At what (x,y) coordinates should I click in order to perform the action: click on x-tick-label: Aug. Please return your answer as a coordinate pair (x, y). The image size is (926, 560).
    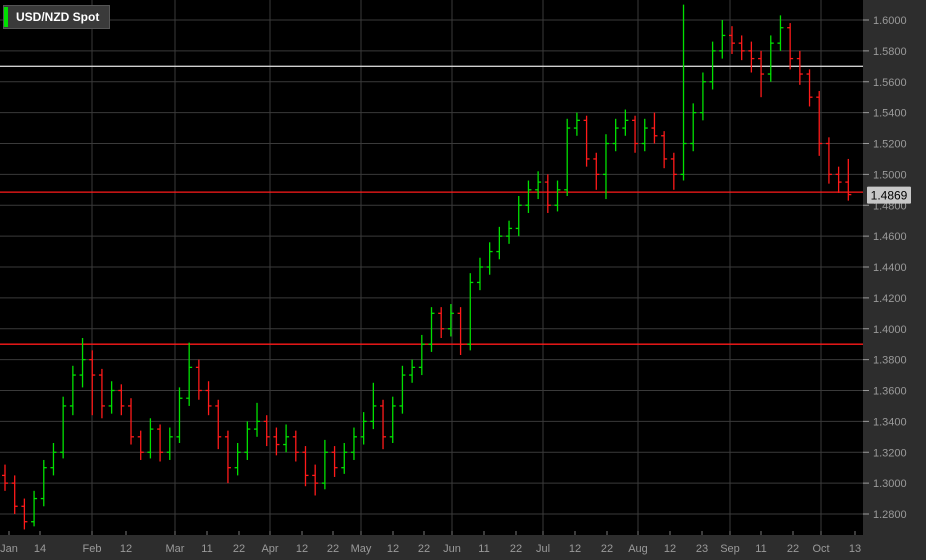
    Looking at the image, I should click on (638, 549).